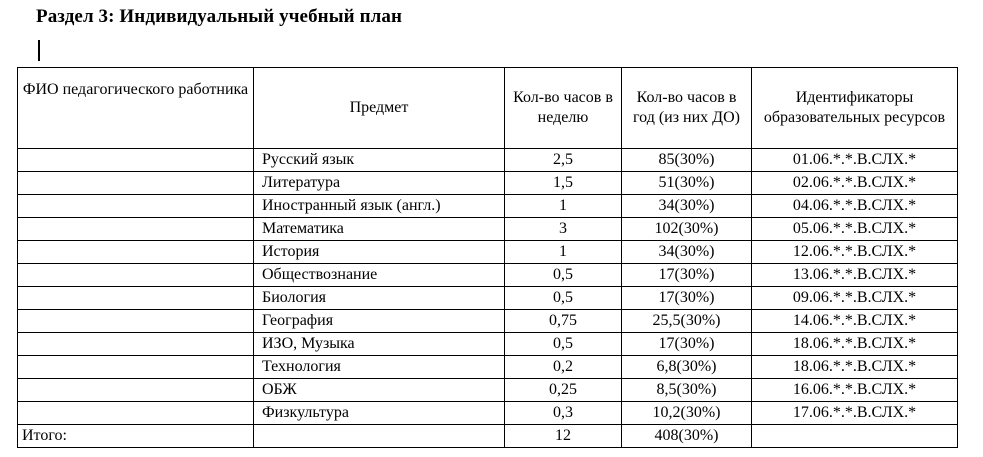 This screenshot has width=983, height=457. Describe the element at coordinates (135, 108) in the screenshot. I see `header-fio: ФИО педагогического работника` at that location.